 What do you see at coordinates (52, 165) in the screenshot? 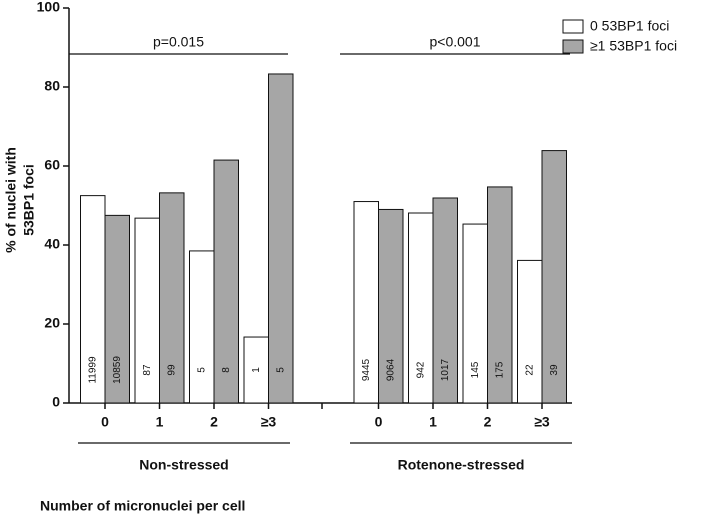
I see `y-tick-label: 60` at bounding box center [52, 165].